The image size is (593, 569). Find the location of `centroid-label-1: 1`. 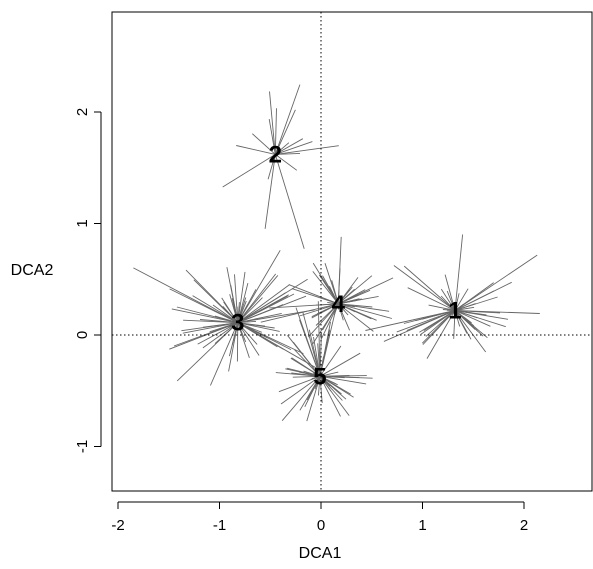

centroid-label-1: 1 is located at coordinates (454, 310).